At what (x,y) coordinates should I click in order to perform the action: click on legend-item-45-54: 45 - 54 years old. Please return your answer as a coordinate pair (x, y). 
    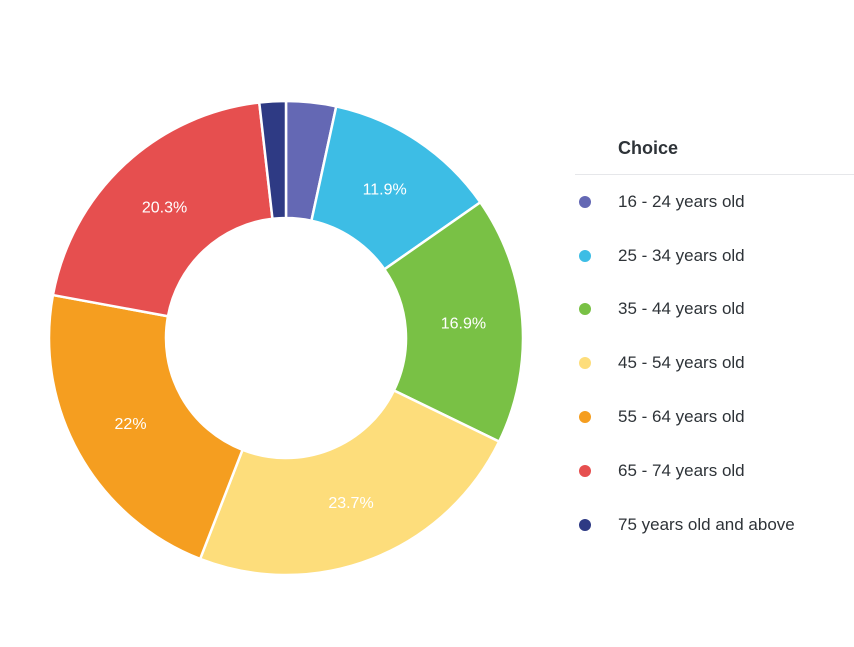
    Looking at the image, I should click on (714, 363).